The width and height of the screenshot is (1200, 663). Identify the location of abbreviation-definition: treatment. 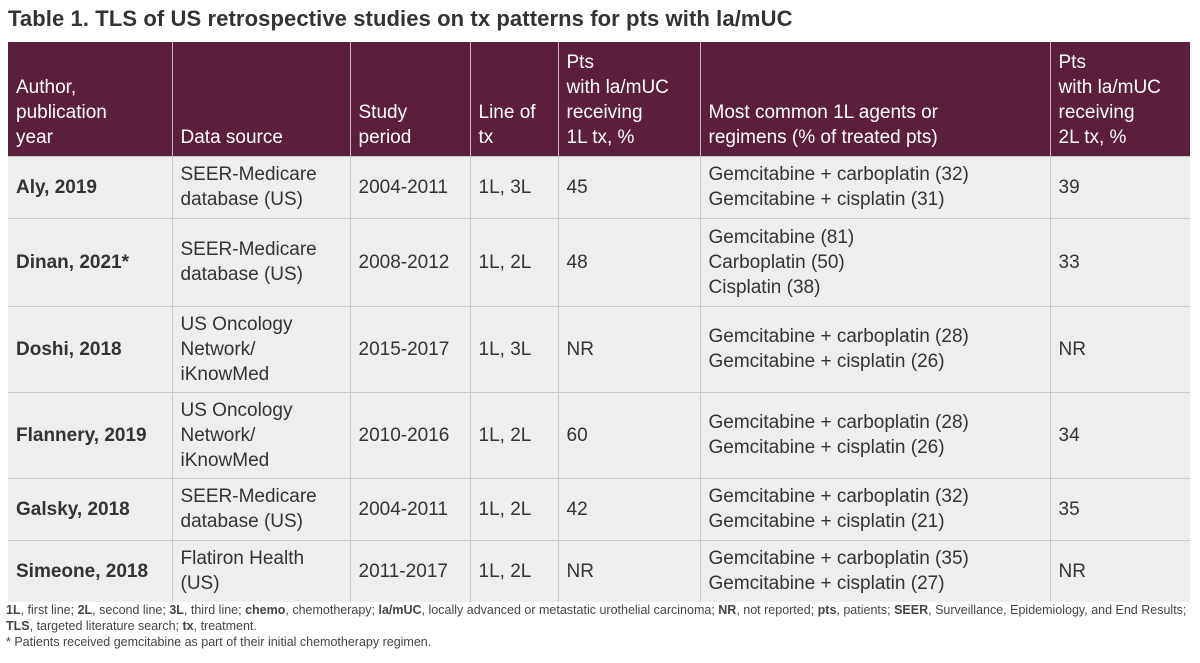
(227, 626).